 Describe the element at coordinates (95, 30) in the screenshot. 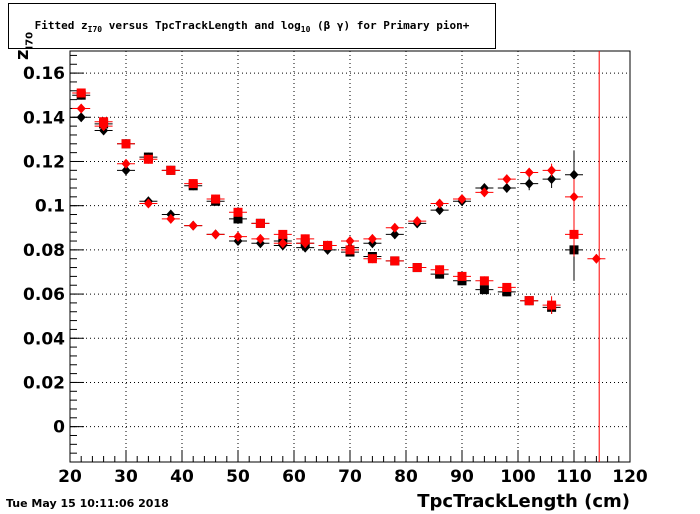

I see `title-sub-i70: I70` at that location.